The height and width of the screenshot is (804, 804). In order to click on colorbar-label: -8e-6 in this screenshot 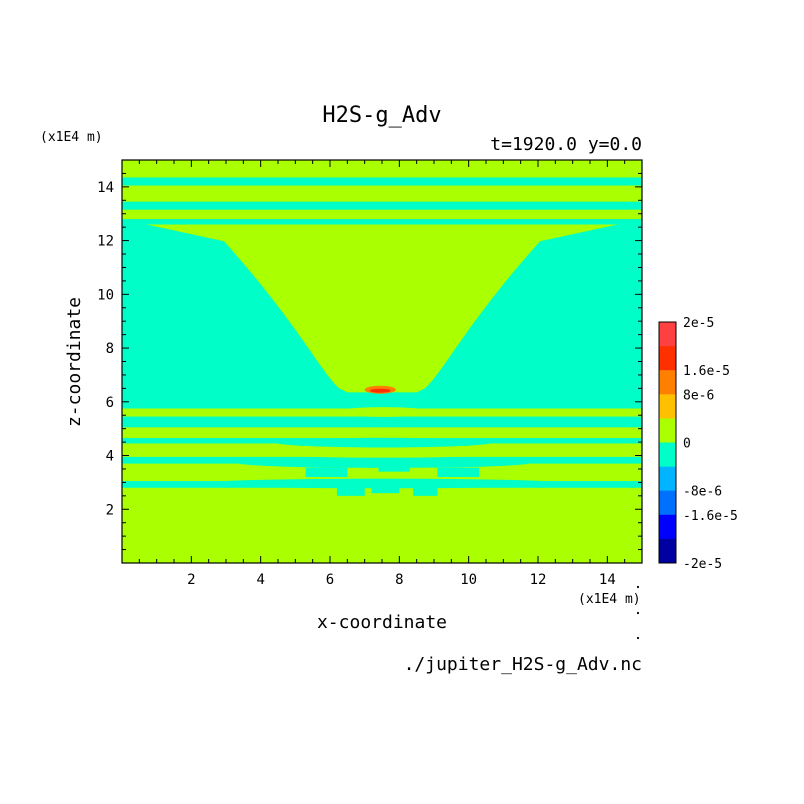, I will do `click(702, 492)`.